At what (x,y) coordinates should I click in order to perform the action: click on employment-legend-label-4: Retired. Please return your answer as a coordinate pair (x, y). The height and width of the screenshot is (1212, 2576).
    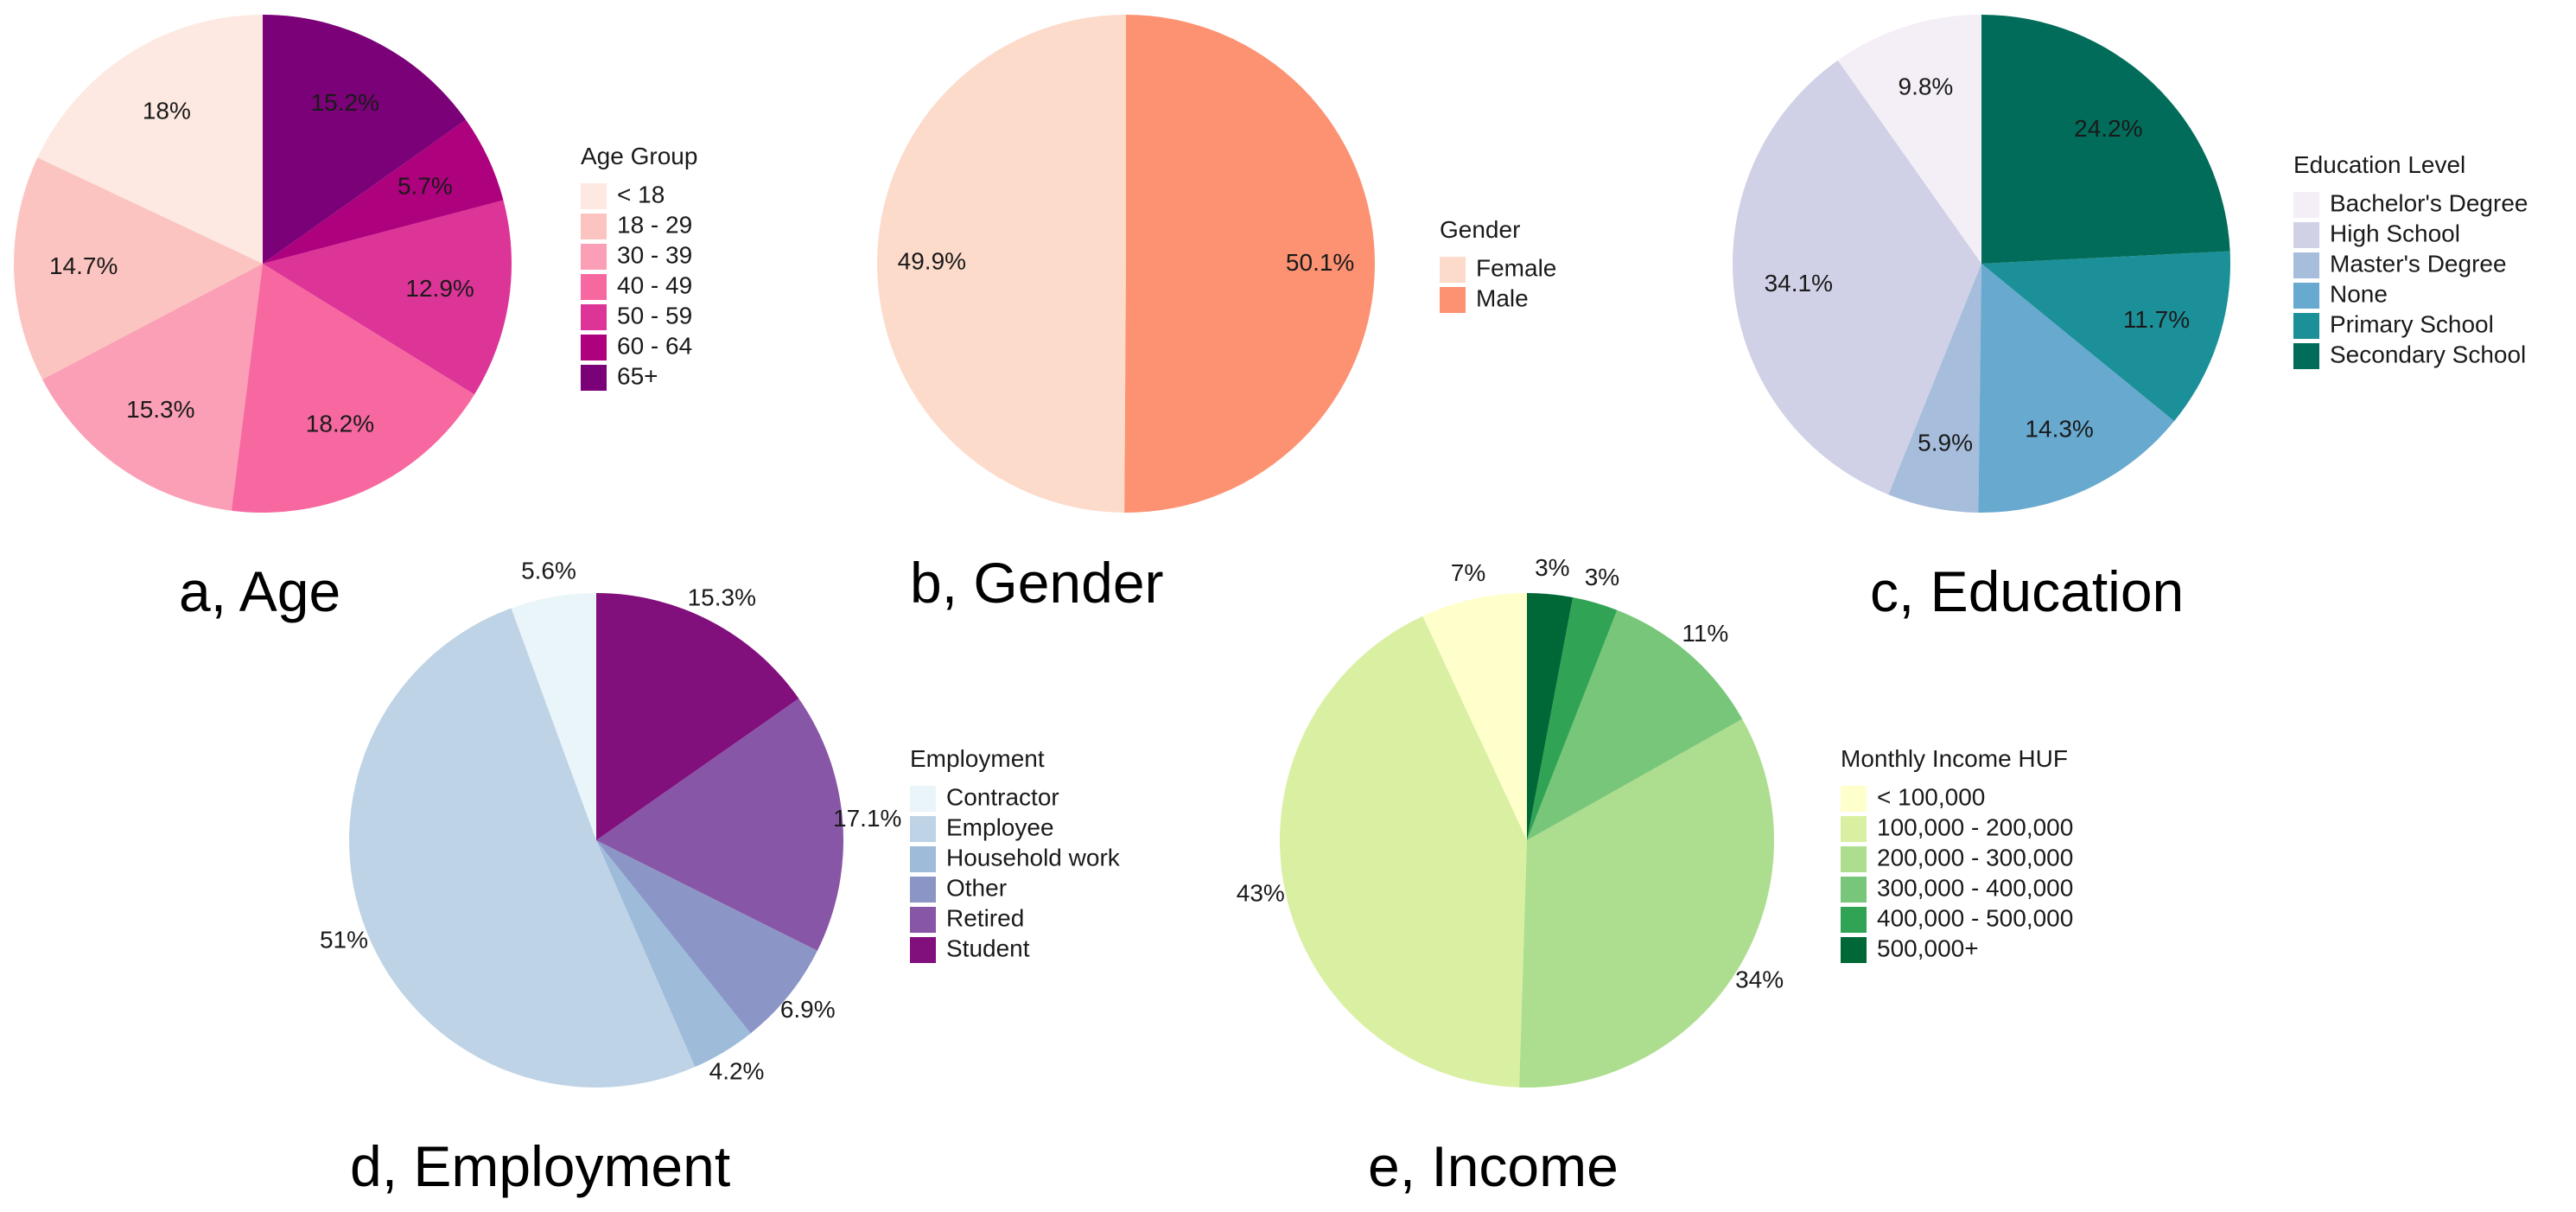
    Looking at the image, I should click on (985, 918).